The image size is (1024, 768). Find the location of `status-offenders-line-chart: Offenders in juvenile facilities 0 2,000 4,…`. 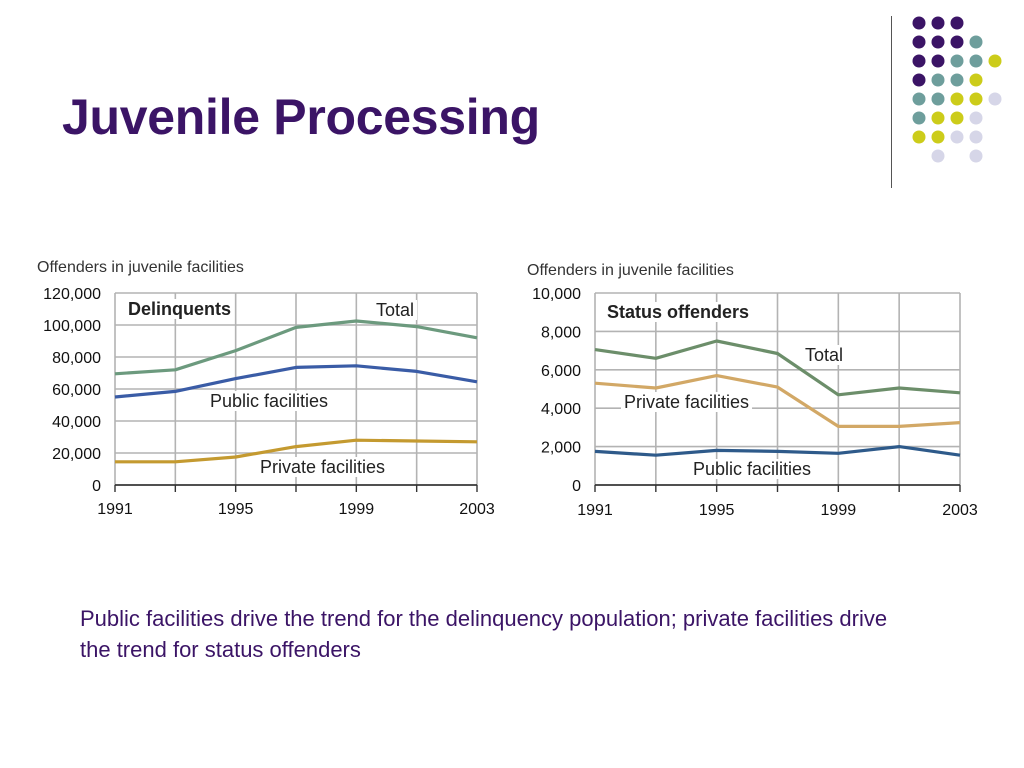

status-offenders-line-chart: Offenders in juvenile facilities 0 2,000 4,… is located at coordinates (752, 390).